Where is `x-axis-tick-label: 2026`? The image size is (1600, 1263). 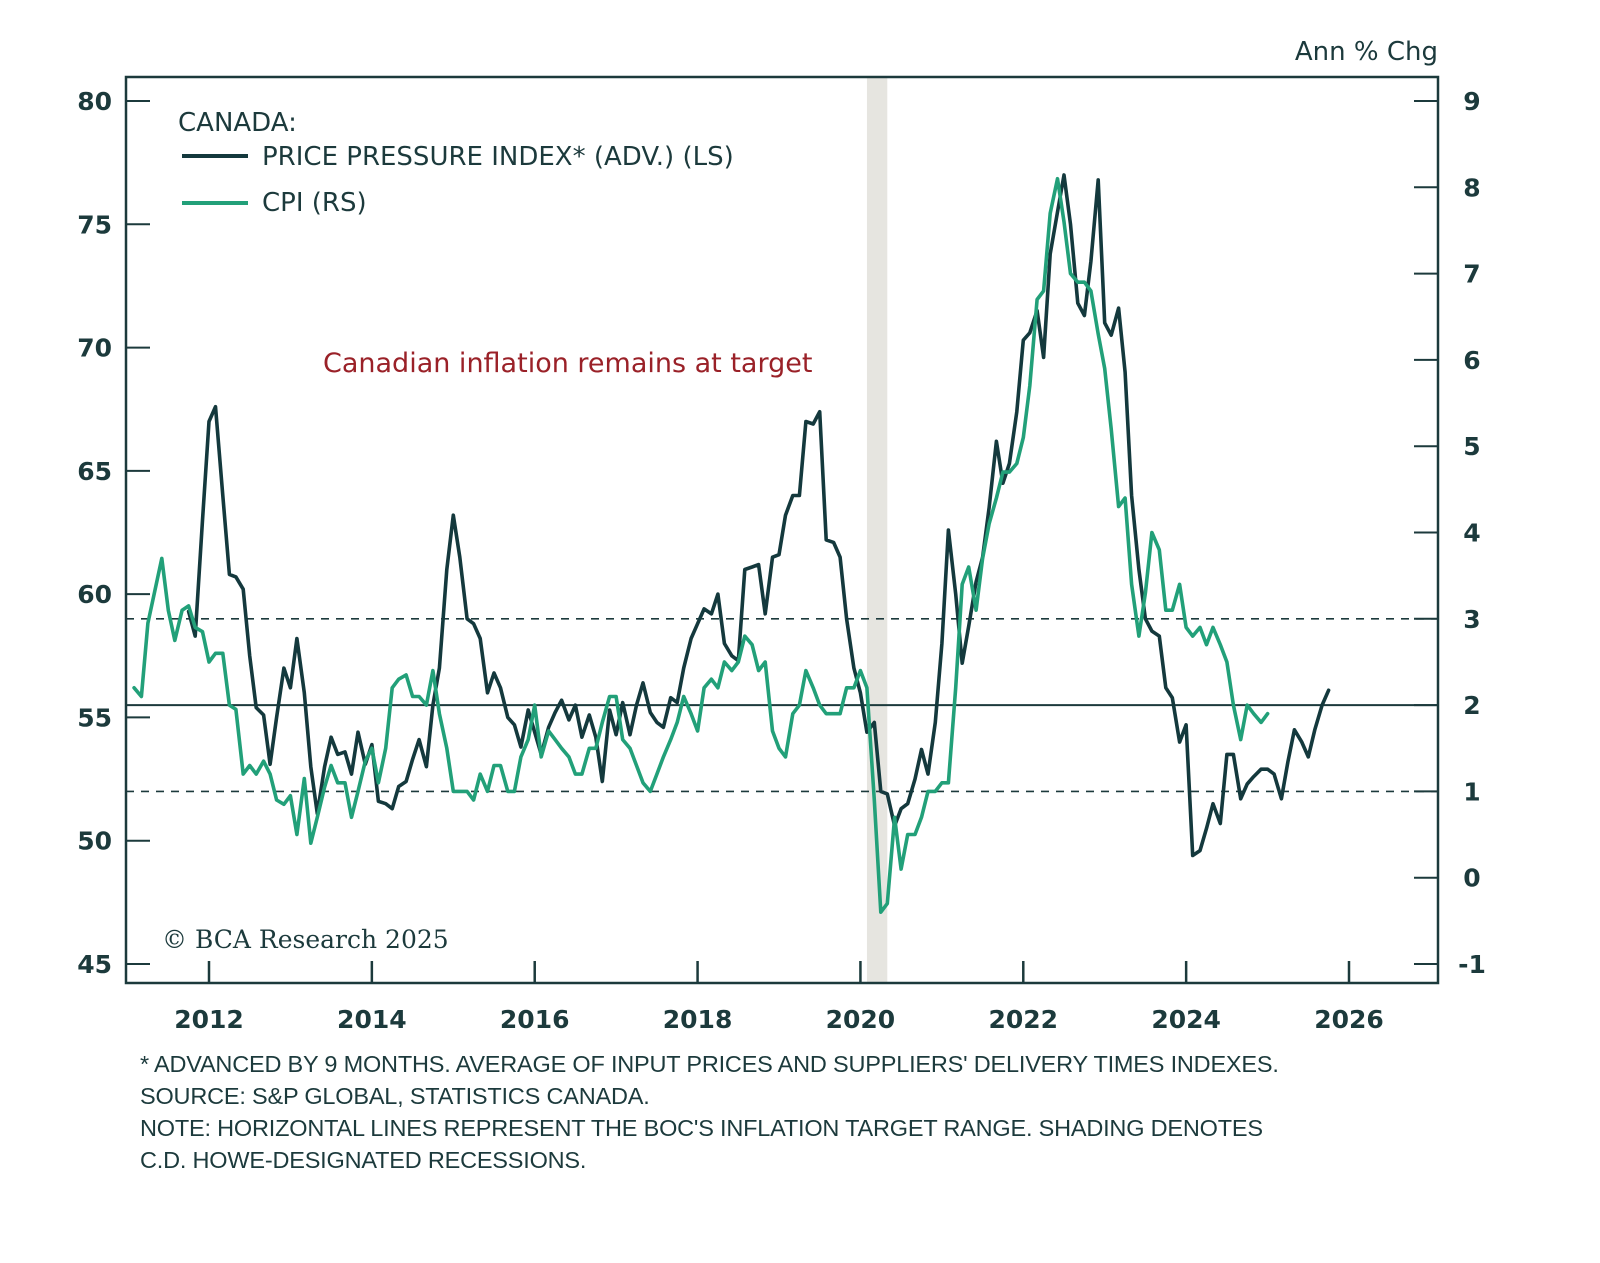
x-axis-tick-label: 2026 is located at coordinates (1349, 1019).